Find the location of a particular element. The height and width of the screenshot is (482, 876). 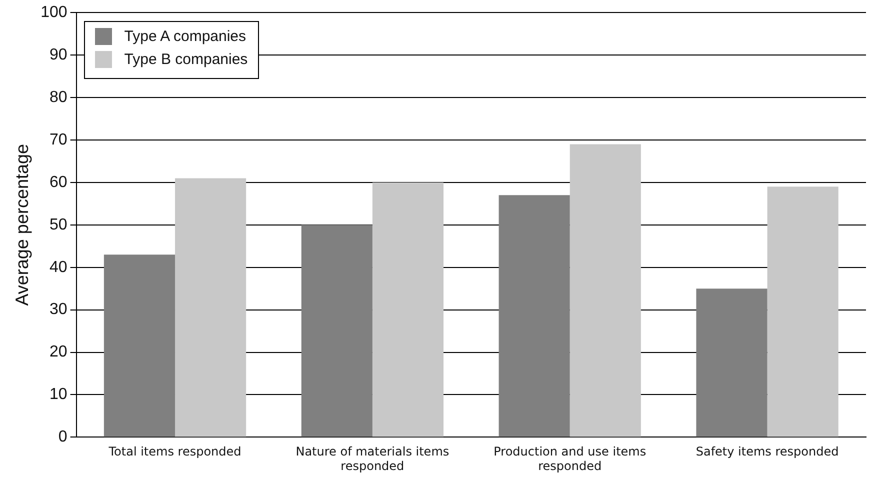

y-tick-label: 80 is located at coordinates (59, 97).